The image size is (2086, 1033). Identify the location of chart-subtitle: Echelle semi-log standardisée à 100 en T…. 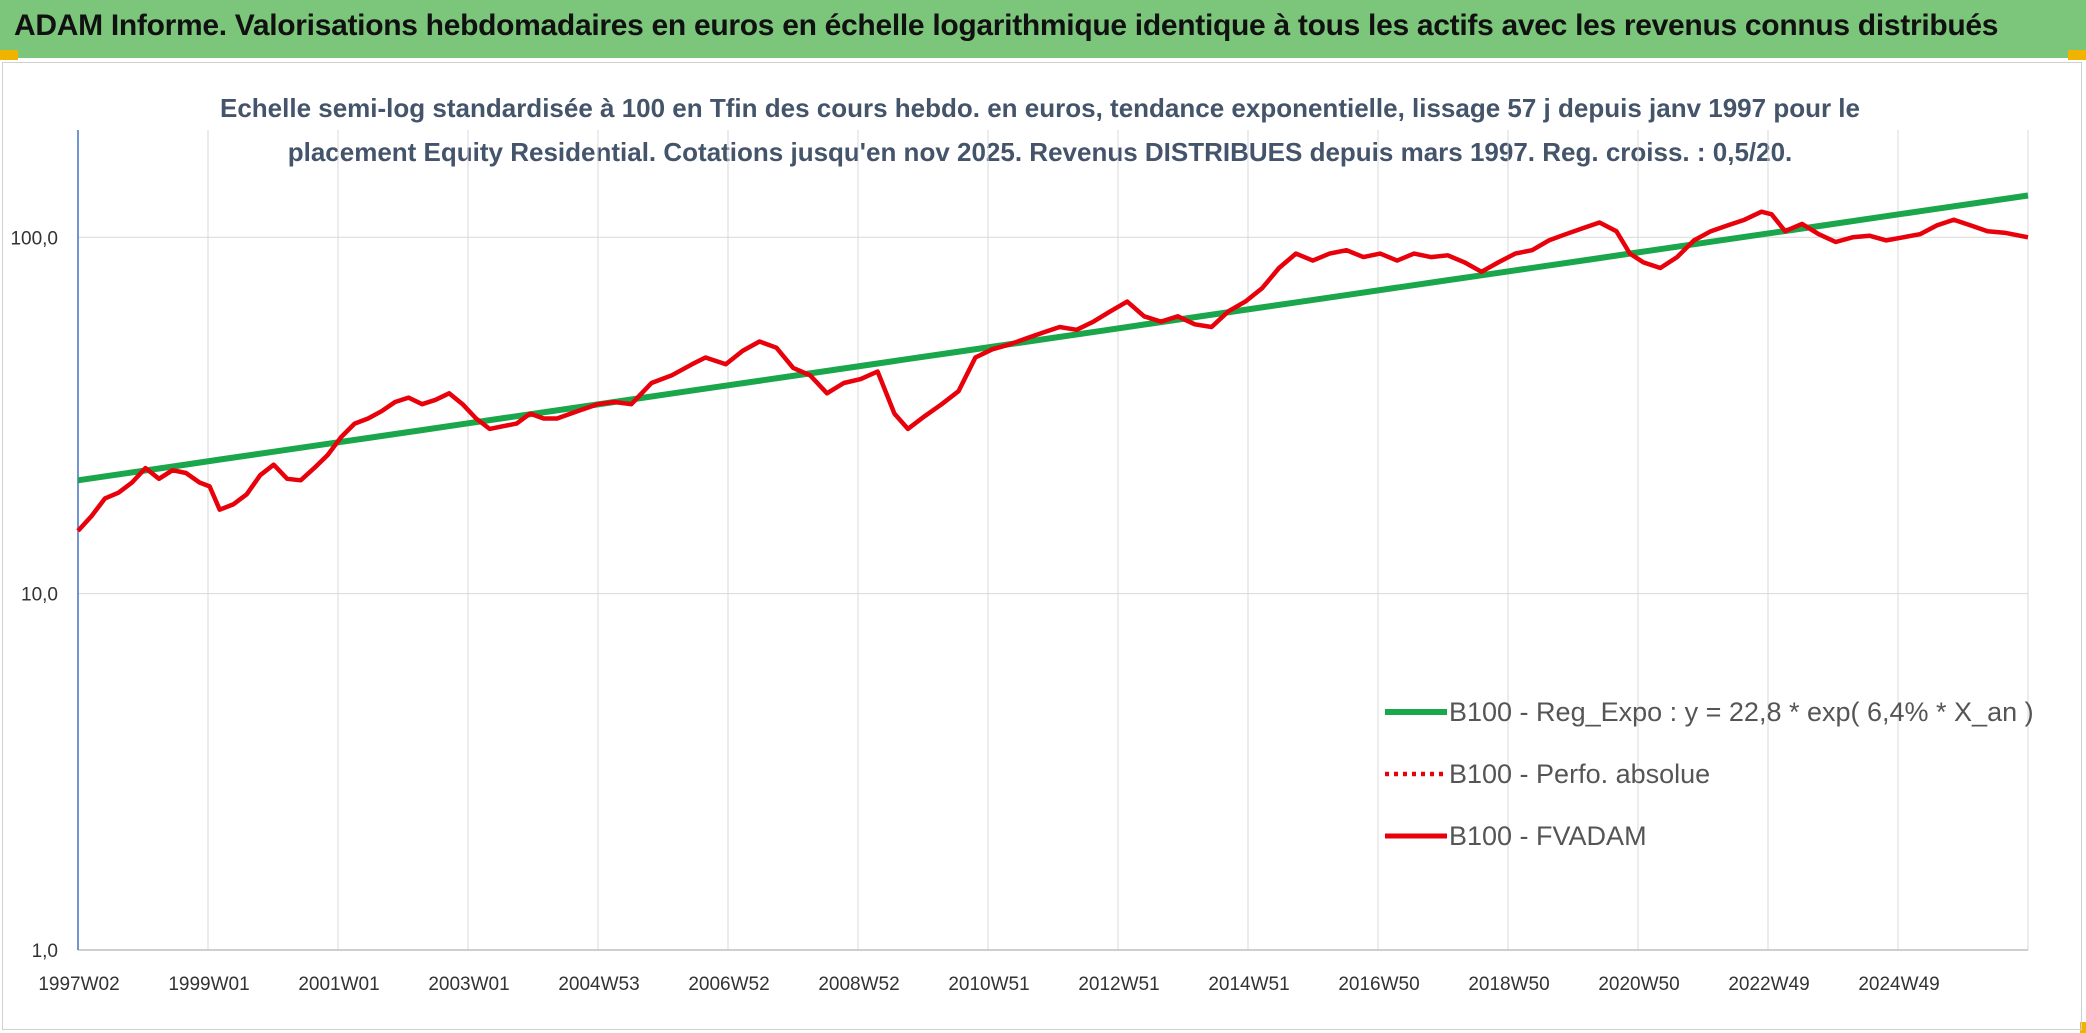
(1040, 130).